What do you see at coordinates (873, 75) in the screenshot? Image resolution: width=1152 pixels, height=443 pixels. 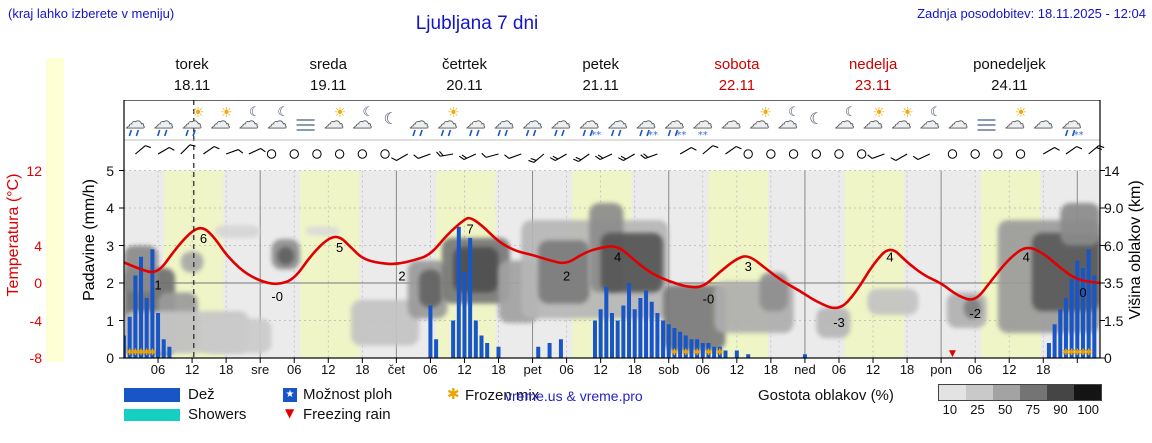 I see `day-header-6: nedelja 23.11` at bounding box center [873, 75].